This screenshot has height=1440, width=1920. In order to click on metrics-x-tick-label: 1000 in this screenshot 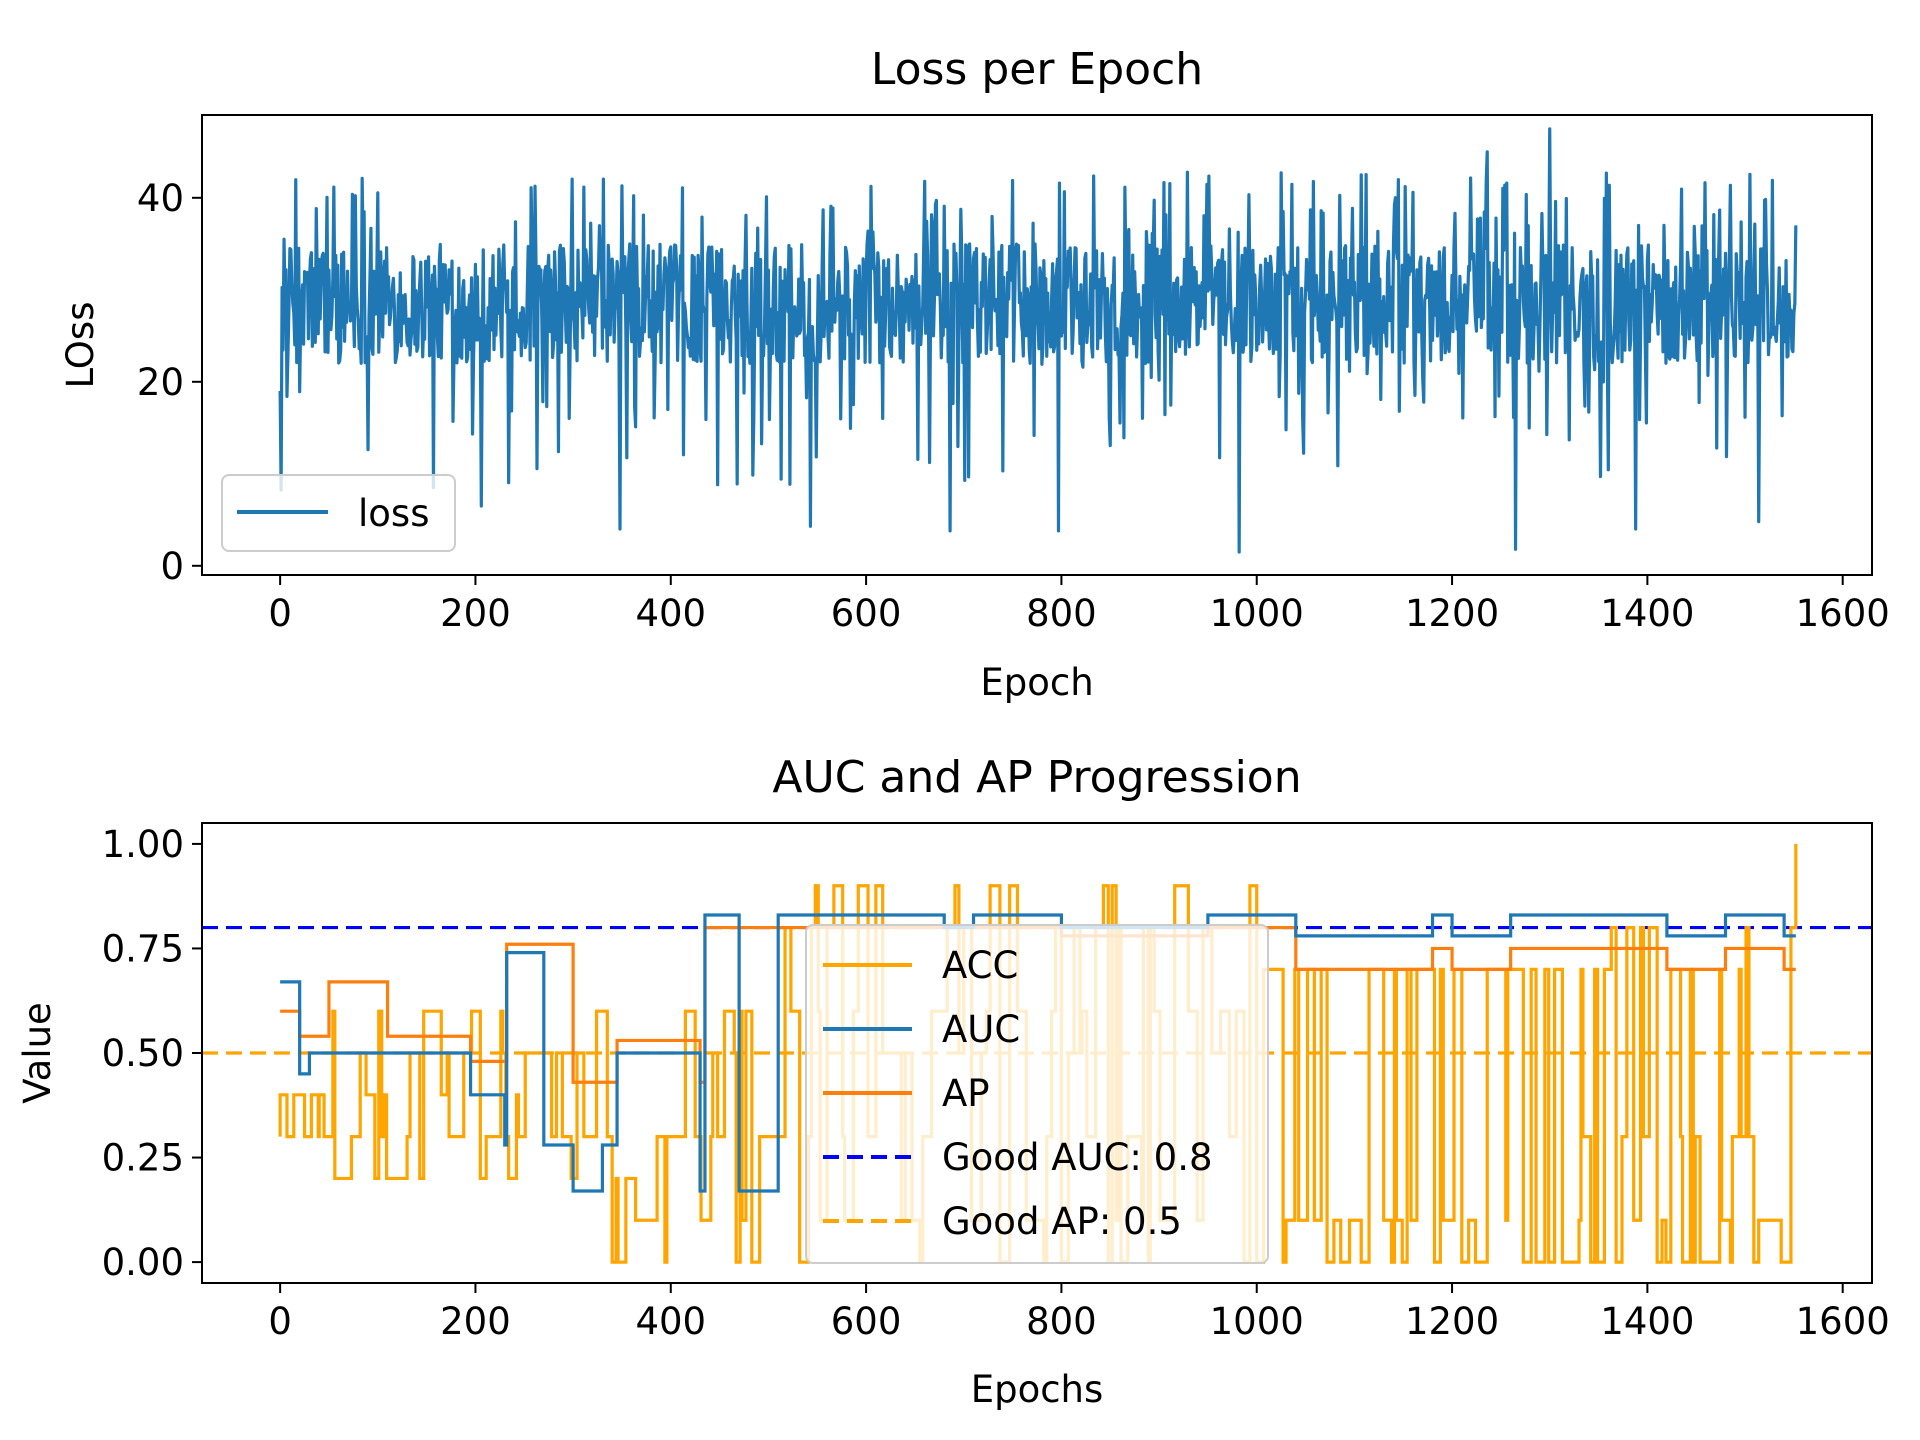, I will do `click(1257, 1321)`.